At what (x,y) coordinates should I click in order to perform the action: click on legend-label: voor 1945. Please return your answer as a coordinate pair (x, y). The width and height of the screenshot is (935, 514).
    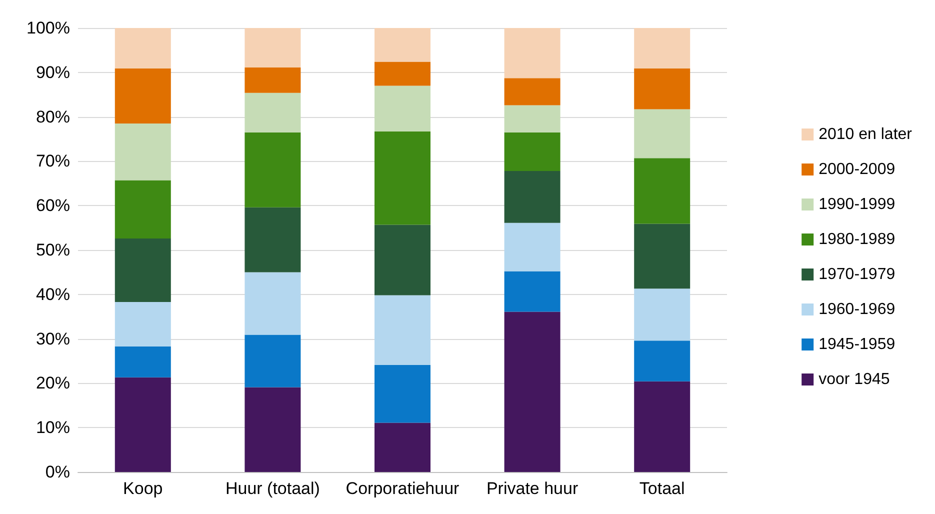
    Looking at the image, I should click on (854, 379).